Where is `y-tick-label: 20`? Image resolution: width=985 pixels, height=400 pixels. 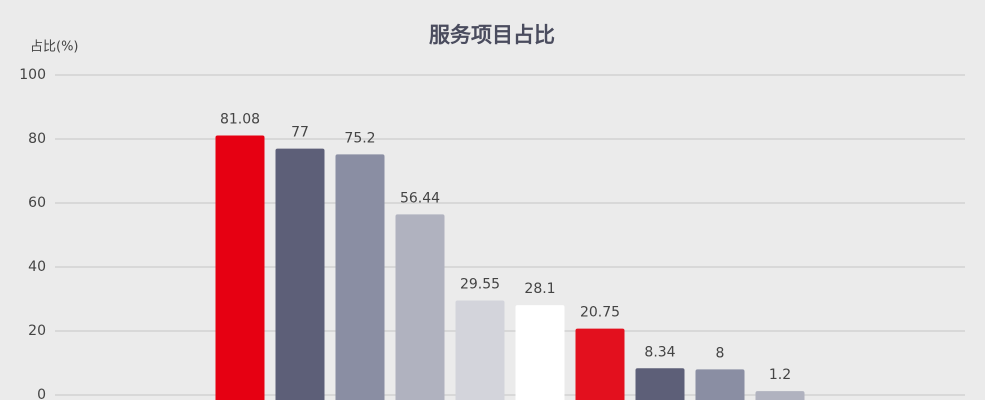 y-tick-label: 20 is located at coordinates (37, 331).